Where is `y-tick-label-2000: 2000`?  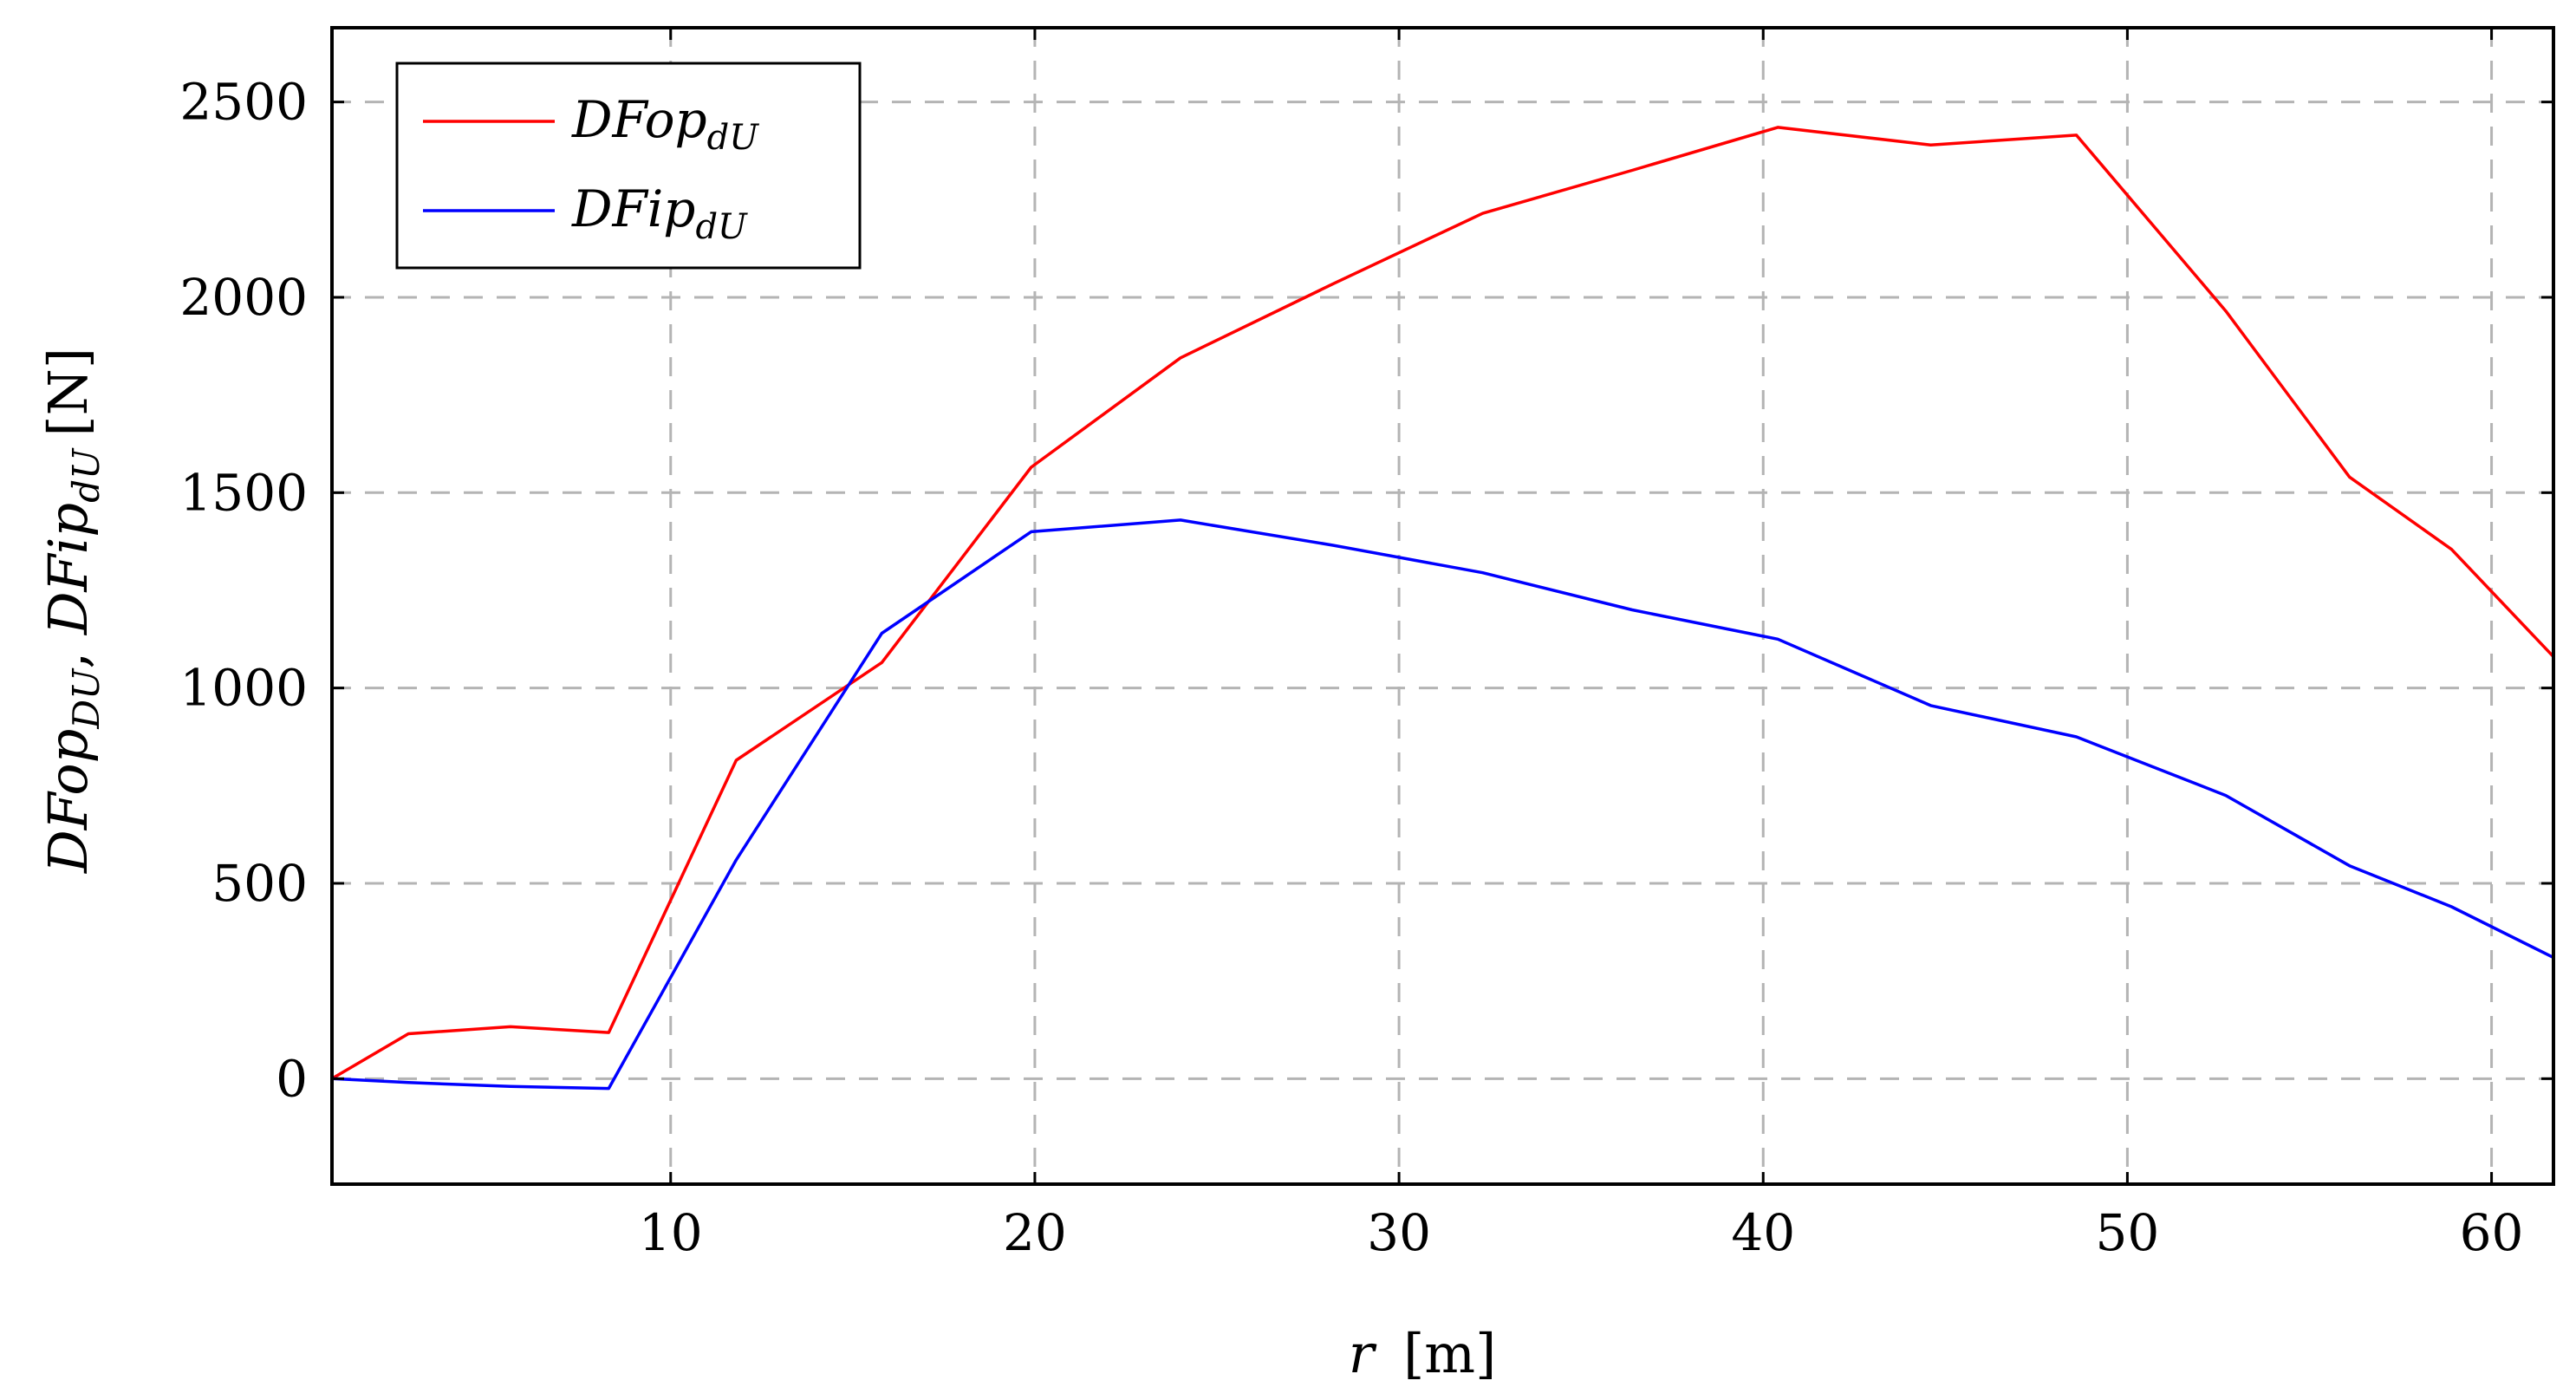
y-tick-label-2000: 2000 is located at coordinates (243, 297).